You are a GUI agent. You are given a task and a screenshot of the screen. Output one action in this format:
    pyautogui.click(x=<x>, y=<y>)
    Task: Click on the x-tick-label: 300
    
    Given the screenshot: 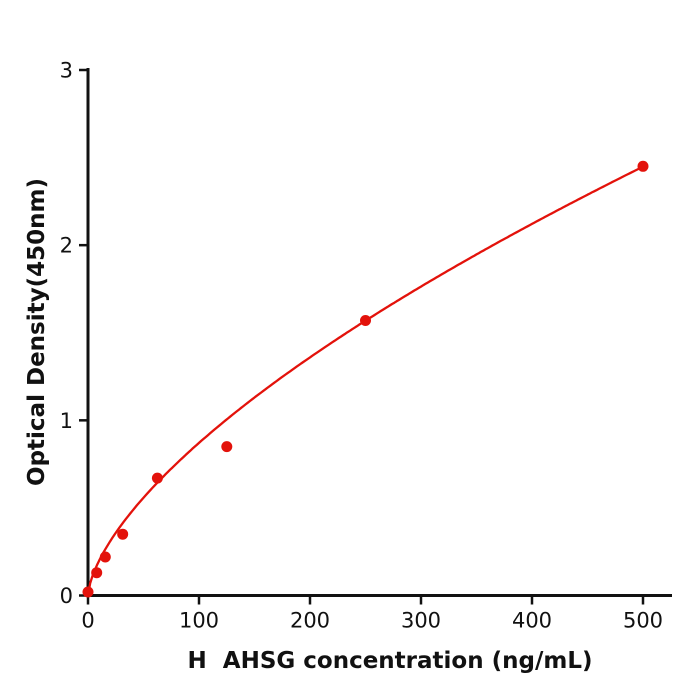 What is the action you would take?
    pyautogui.click(x=421, y=621)
    